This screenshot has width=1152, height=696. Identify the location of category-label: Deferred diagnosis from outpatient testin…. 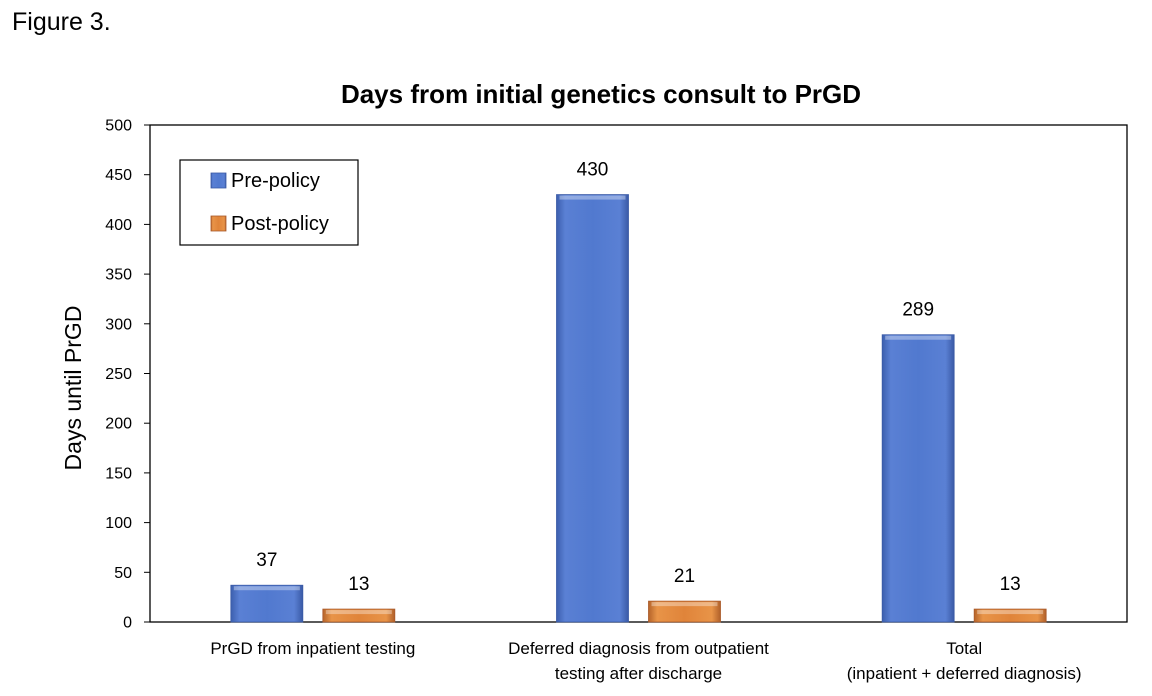
(638, 661).